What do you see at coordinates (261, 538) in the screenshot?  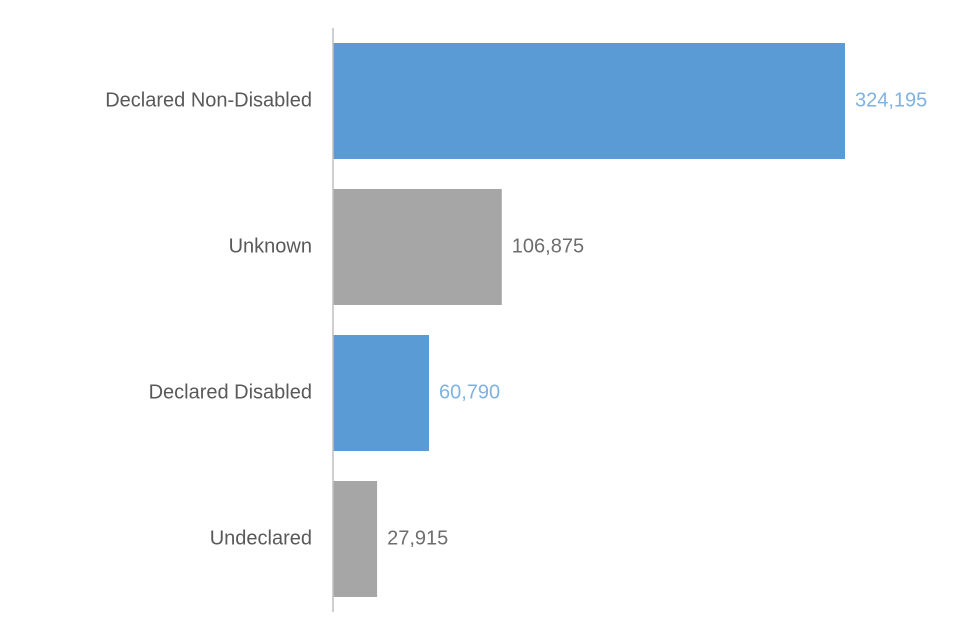 I see `category-label: Undeclared` at bounding box center [261, 538].